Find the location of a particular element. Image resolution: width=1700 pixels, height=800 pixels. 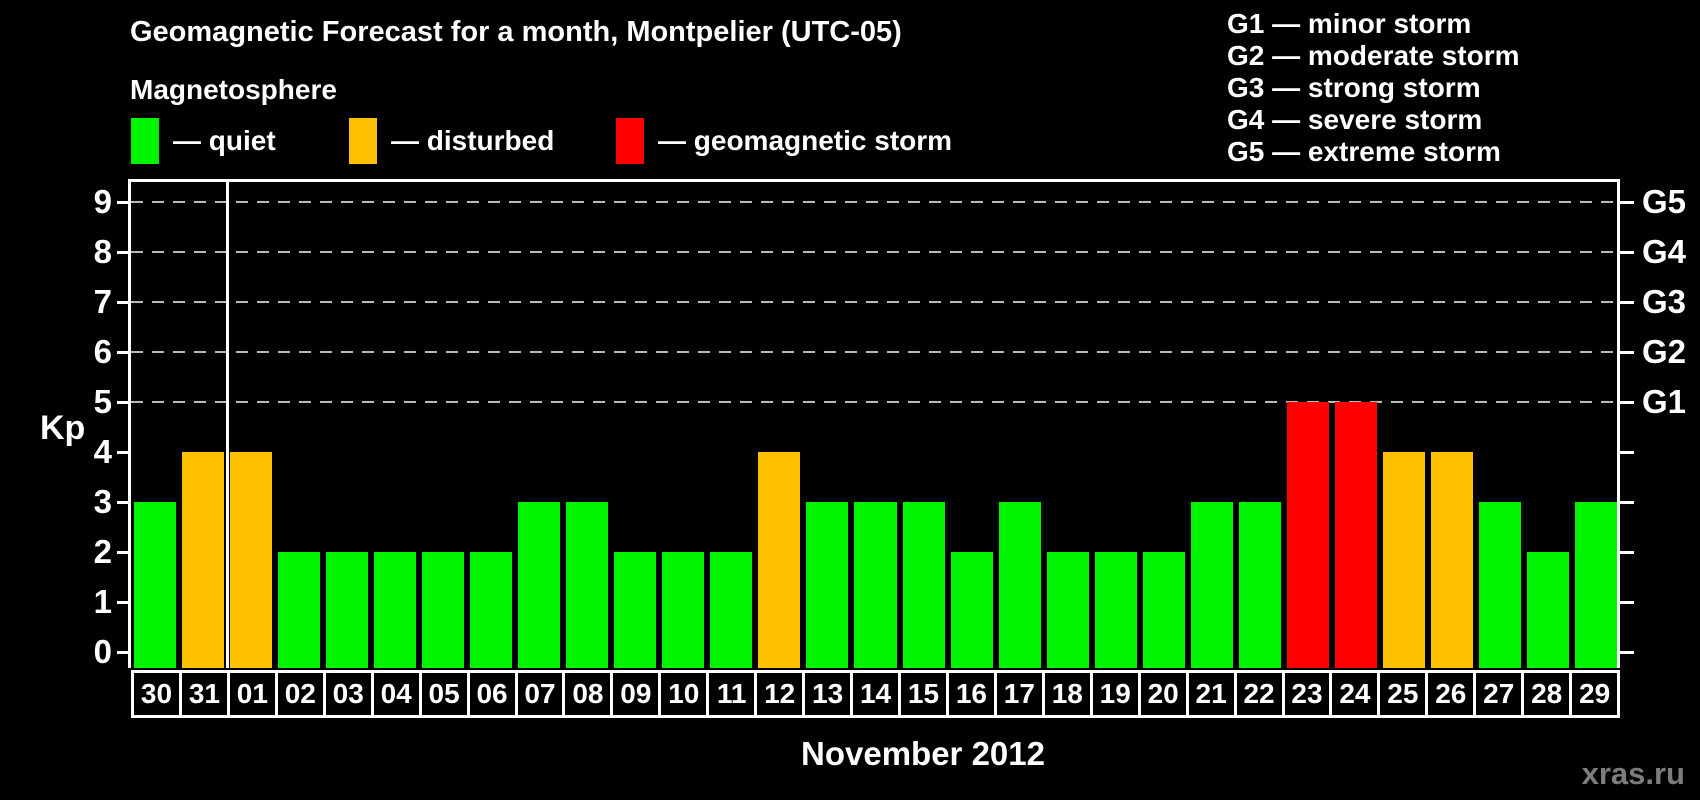

legend-label-quiet: — quiet is located at coordinates (224, 140).